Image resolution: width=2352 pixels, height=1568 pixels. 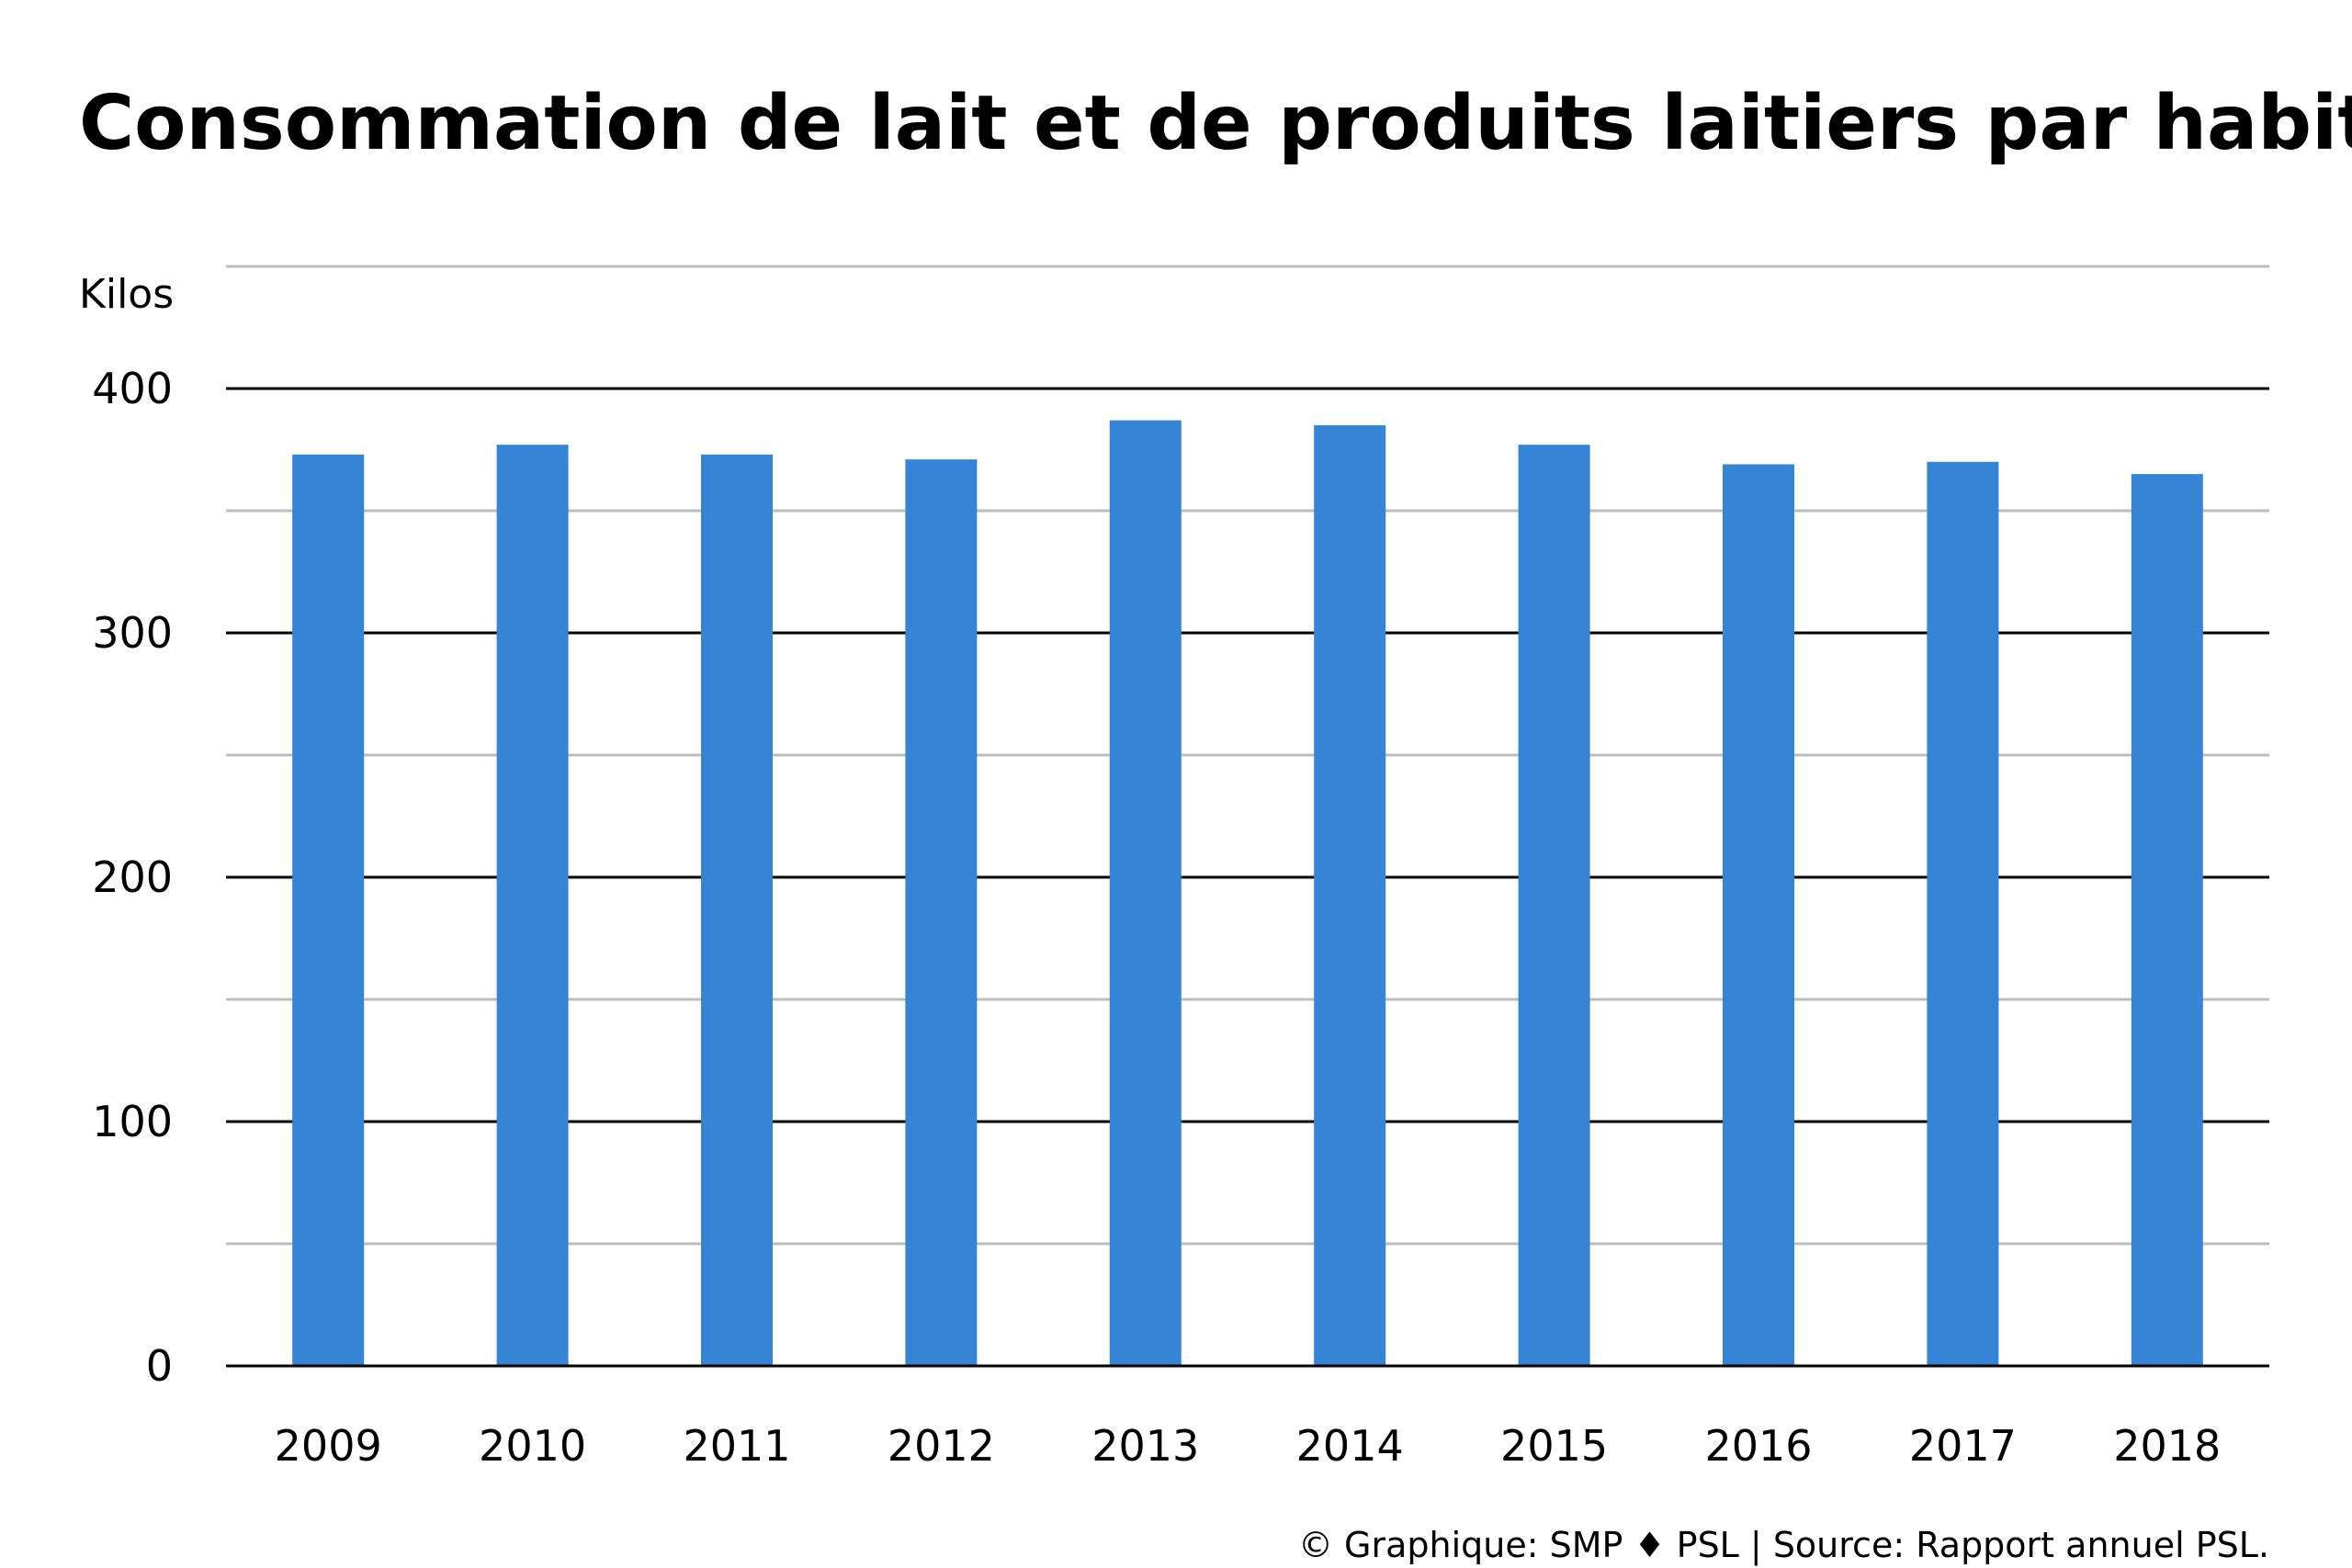 I want to click on x-tick-label: 2014, so click(x=1350, y=1446).